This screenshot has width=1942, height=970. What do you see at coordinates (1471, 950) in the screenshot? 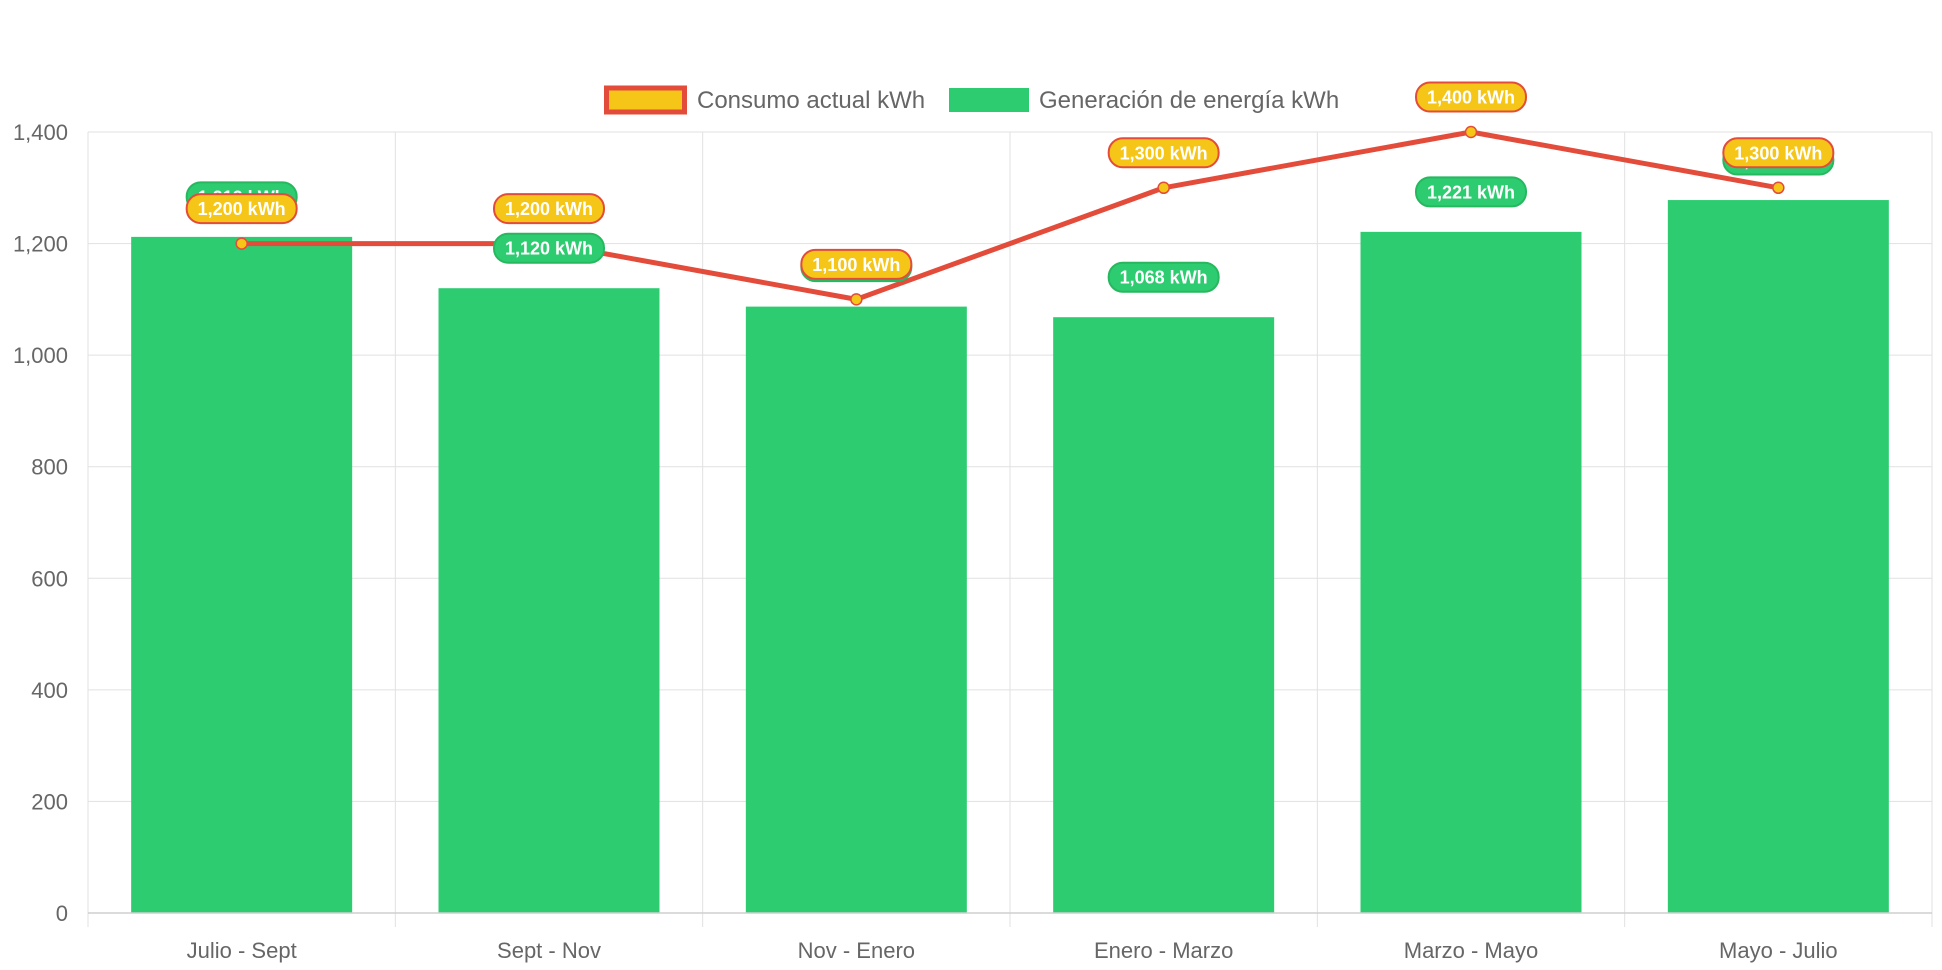
I see `x-tick-label: Marzo - Mayo` at bounding box center [1471, 950].